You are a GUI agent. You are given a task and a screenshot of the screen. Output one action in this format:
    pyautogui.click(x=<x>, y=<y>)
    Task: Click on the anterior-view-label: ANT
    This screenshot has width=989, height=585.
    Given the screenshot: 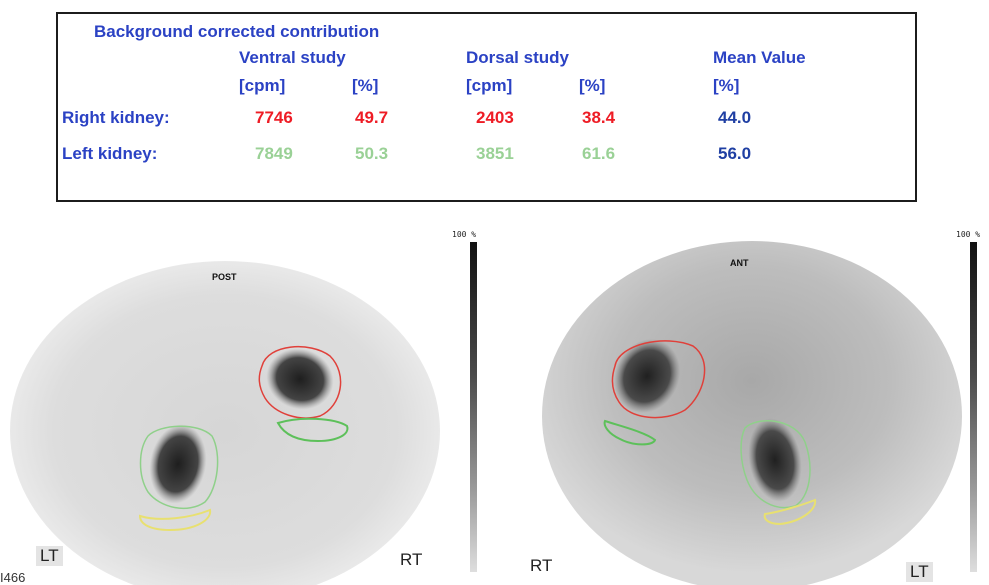 What is the action you would take?
    pyautogui.click(x=739, y=263)
    